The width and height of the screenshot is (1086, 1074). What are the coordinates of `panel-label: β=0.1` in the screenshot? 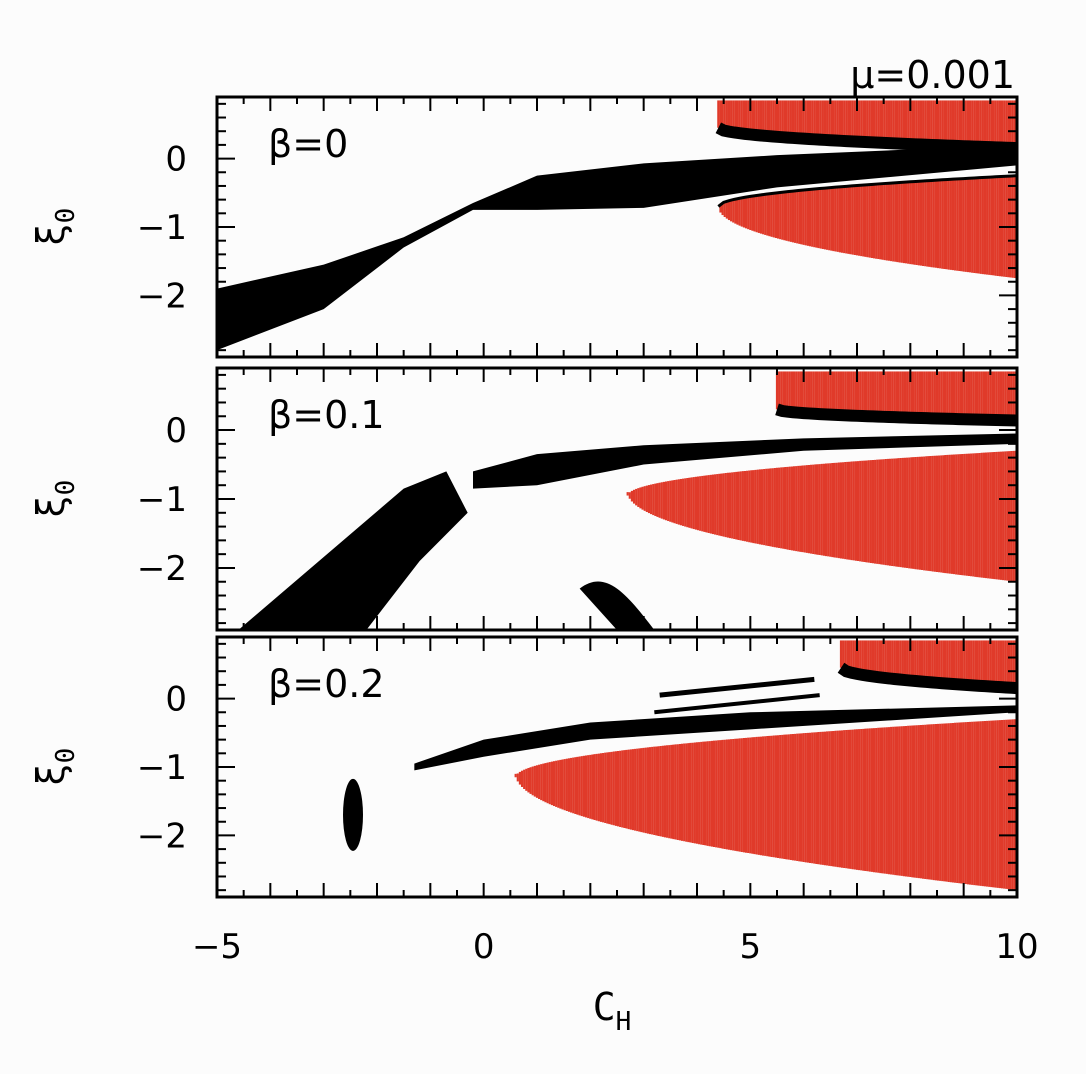 It's located at (326, 415).